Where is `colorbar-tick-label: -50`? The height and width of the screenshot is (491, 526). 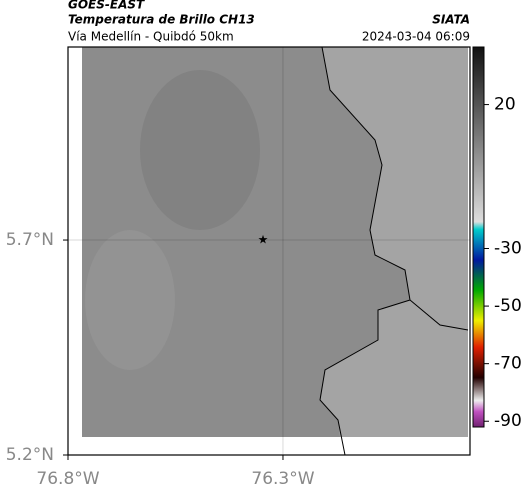
colorbar-tick-label: -50 is located at coordinates (508, 306).